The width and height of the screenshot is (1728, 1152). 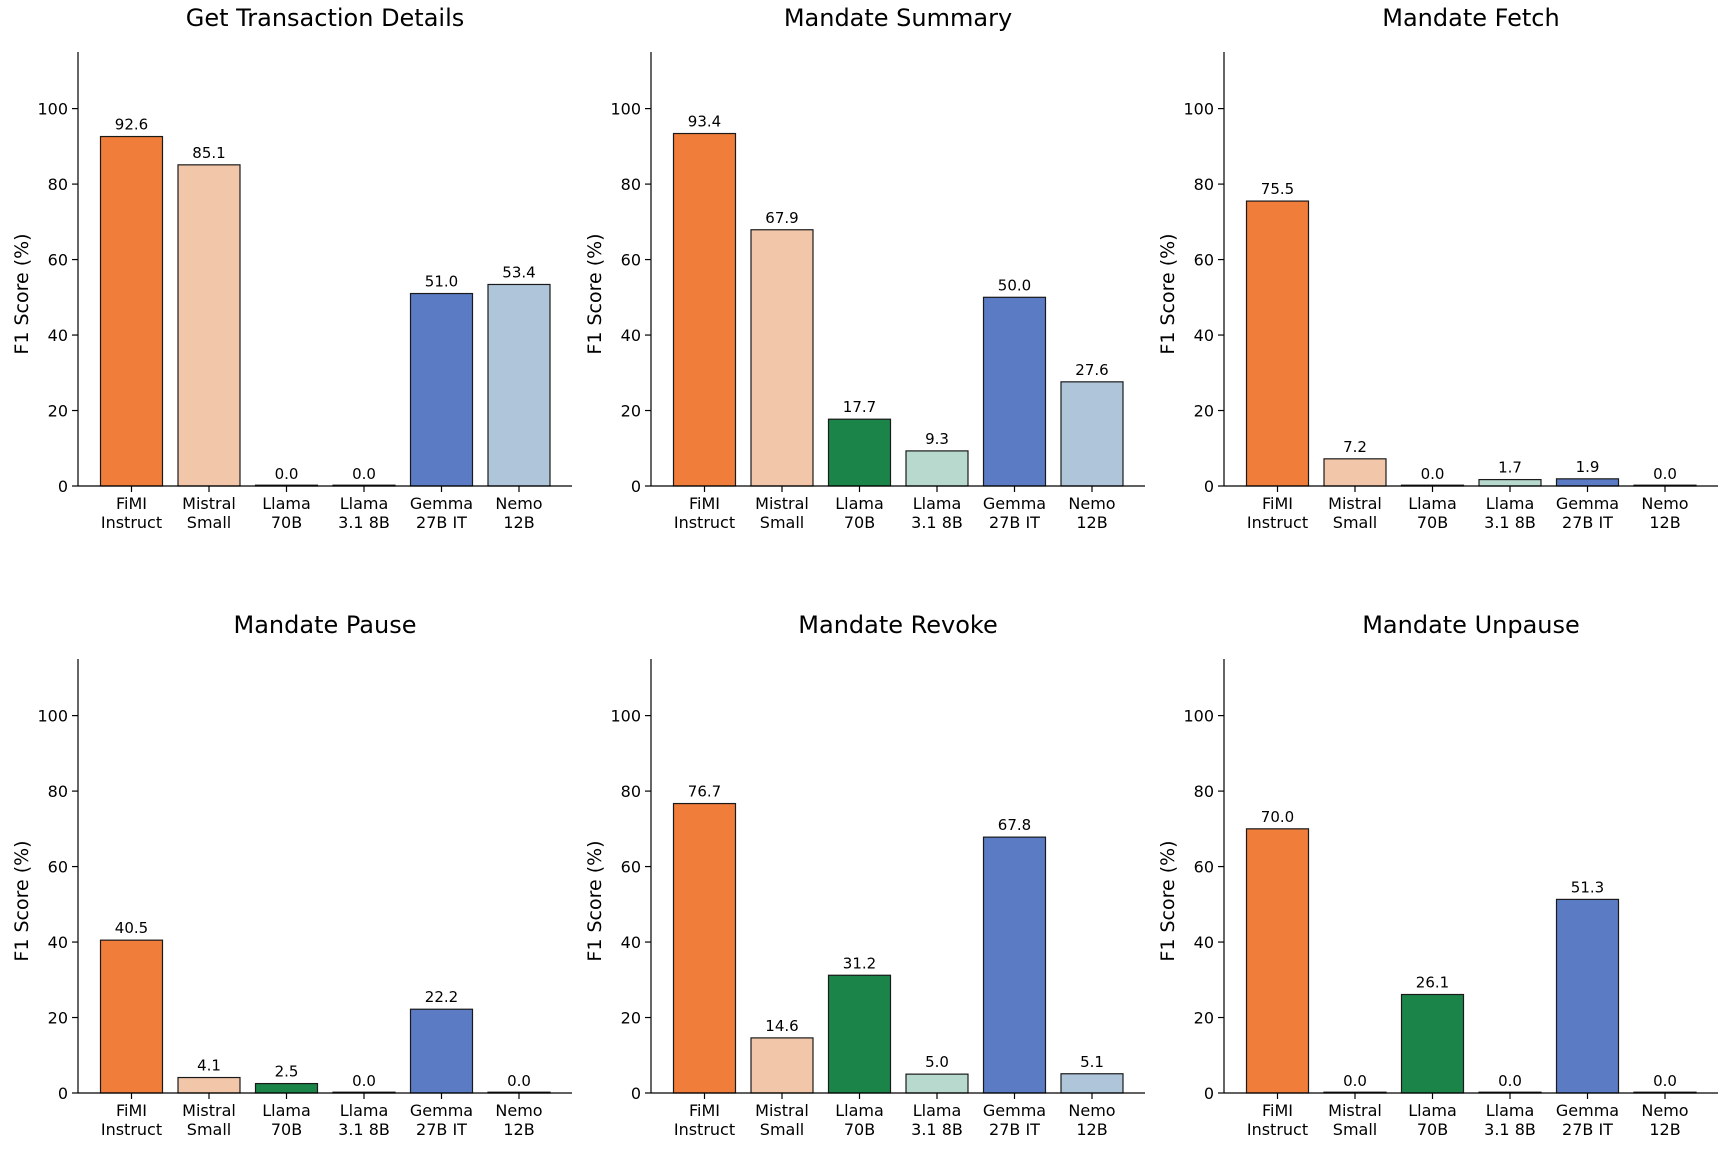 I want to click on bar-value-label: 5.1, so click(x=1092, y=1062).